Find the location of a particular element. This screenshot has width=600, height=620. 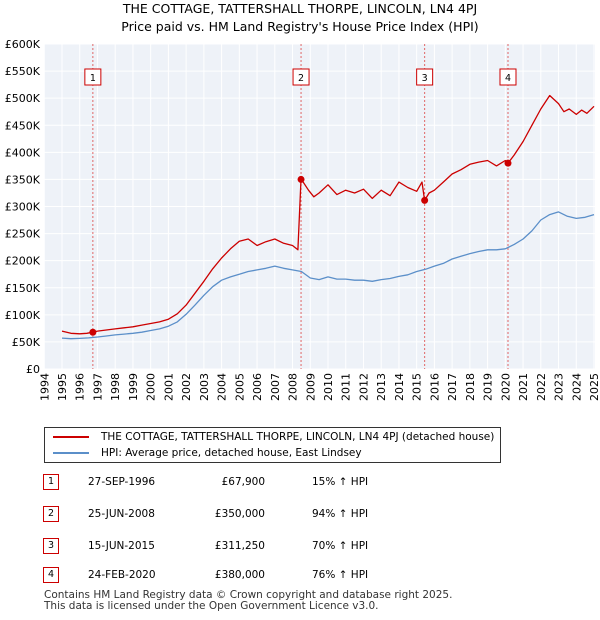

y-tick-label: £100K is located at coordinates (23, 315).